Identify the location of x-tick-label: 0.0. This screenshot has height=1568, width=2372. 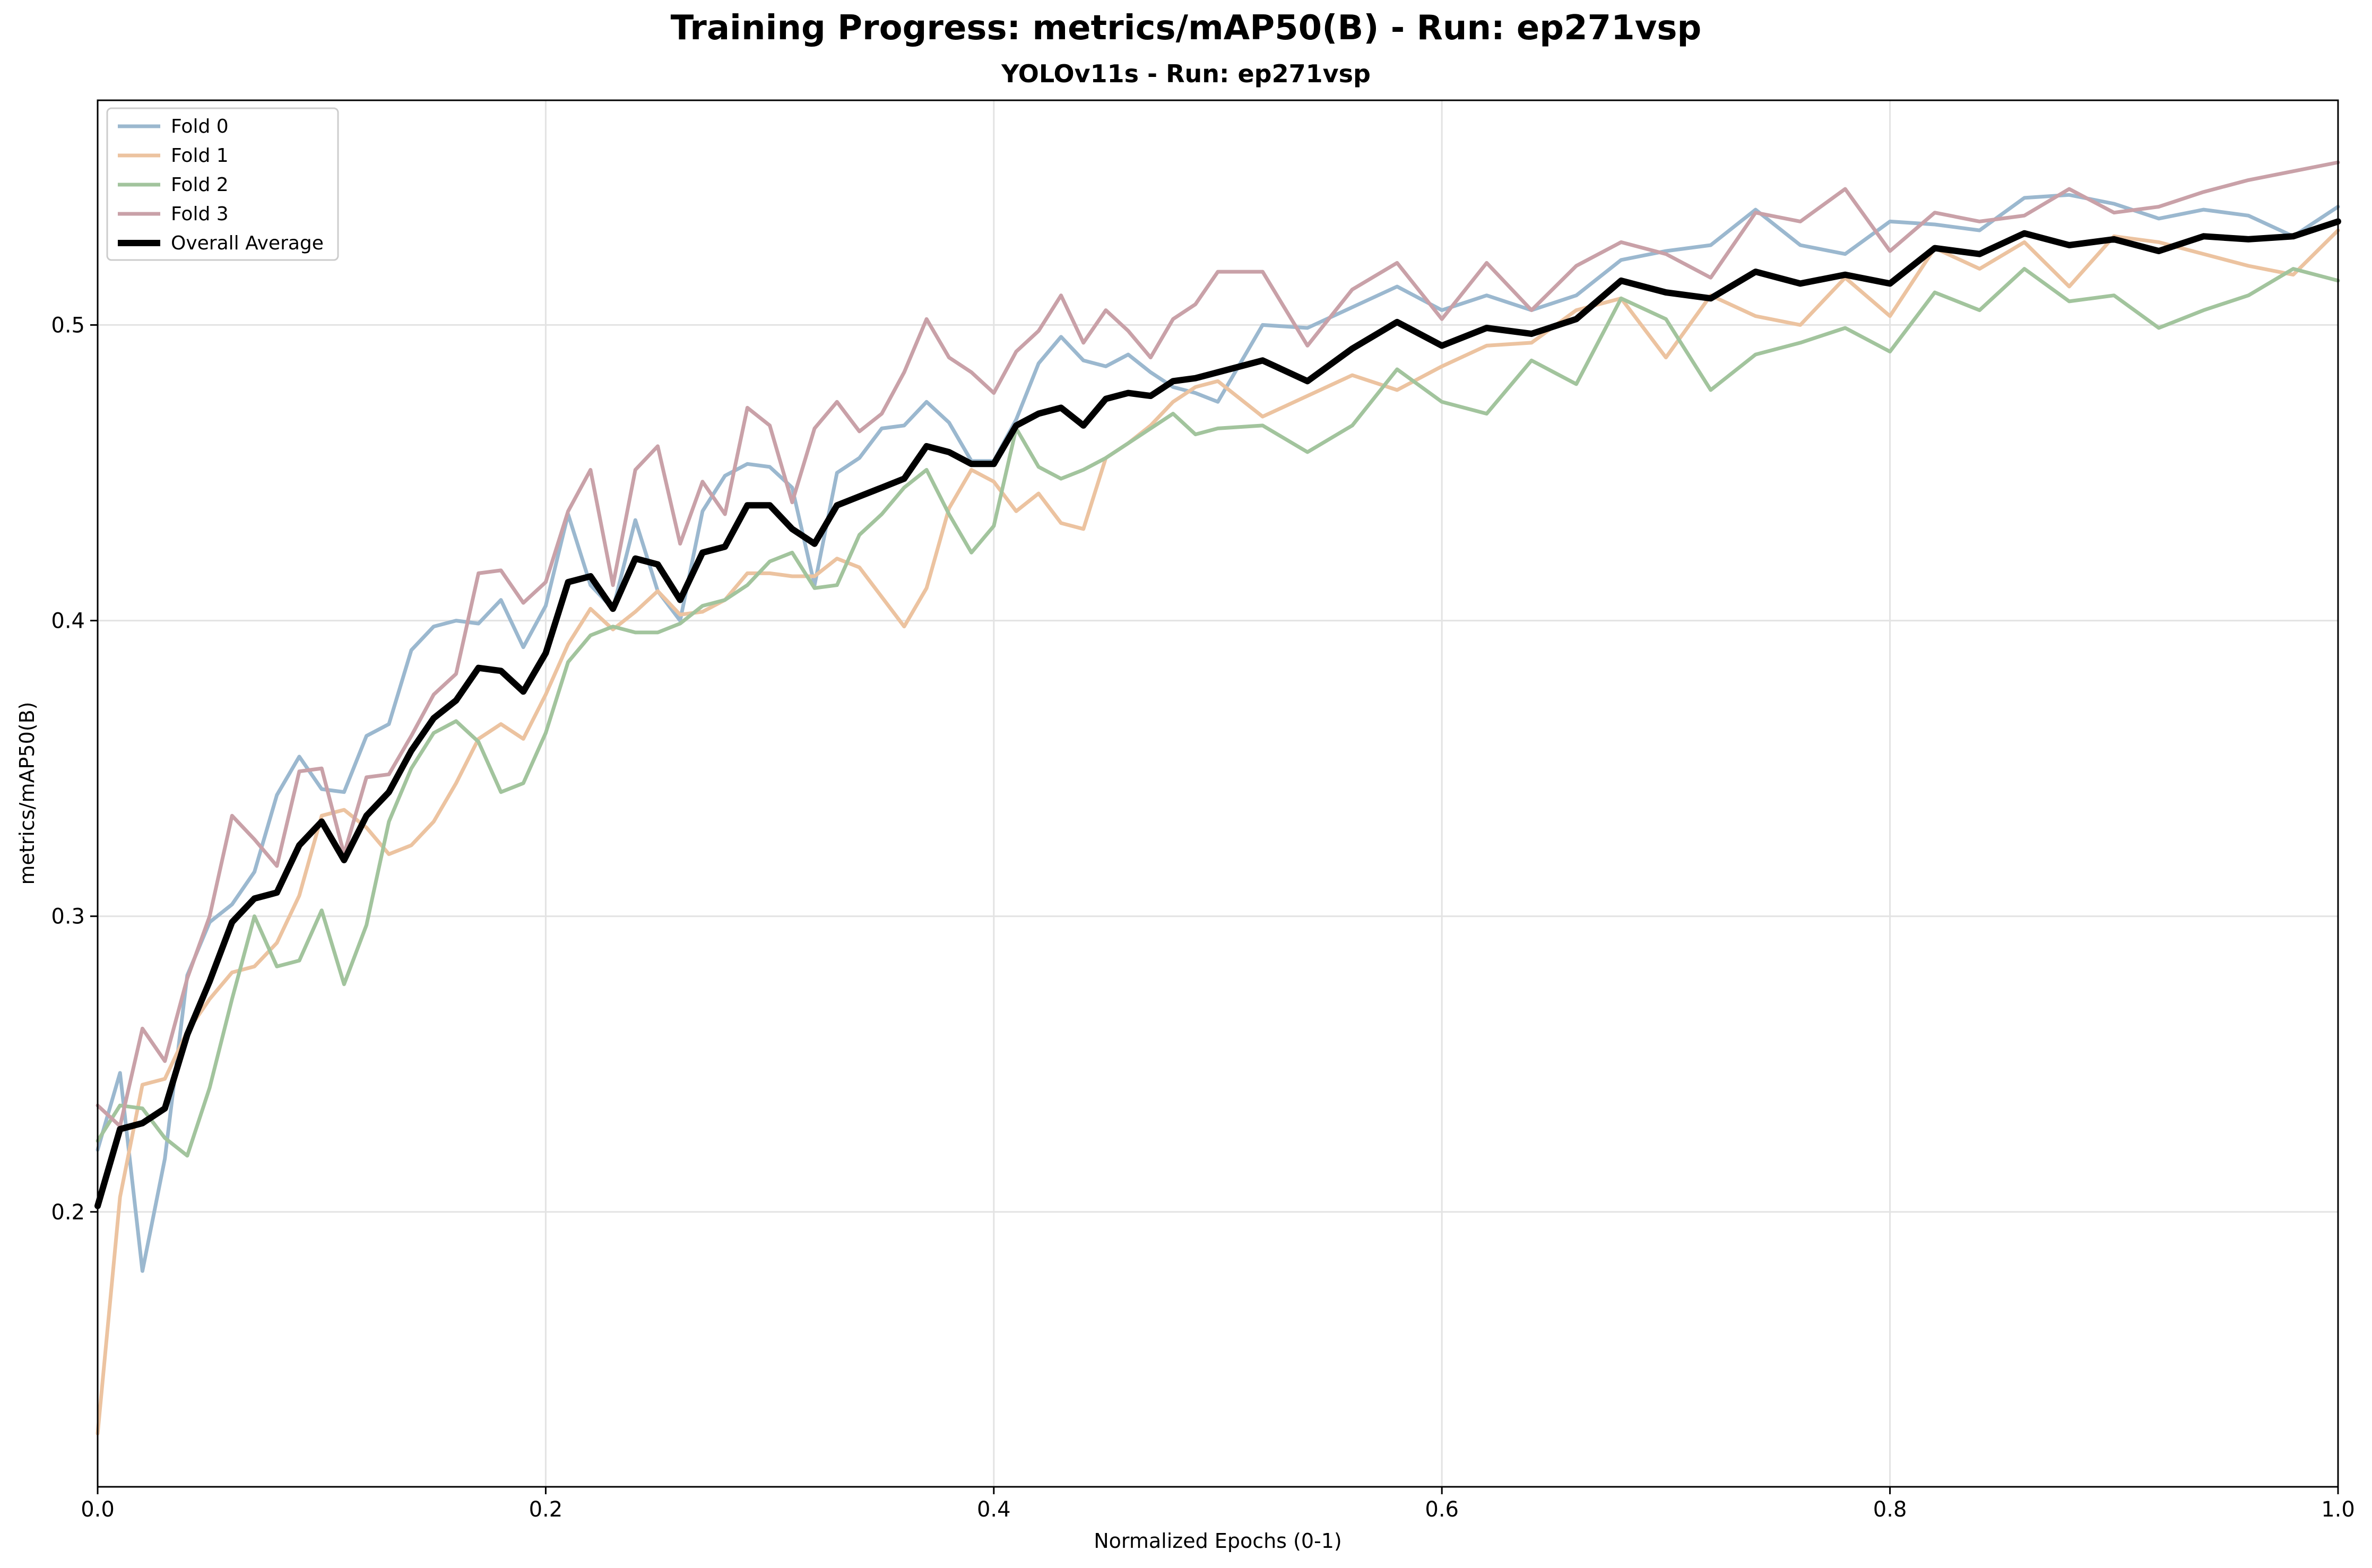
(98, 1509).